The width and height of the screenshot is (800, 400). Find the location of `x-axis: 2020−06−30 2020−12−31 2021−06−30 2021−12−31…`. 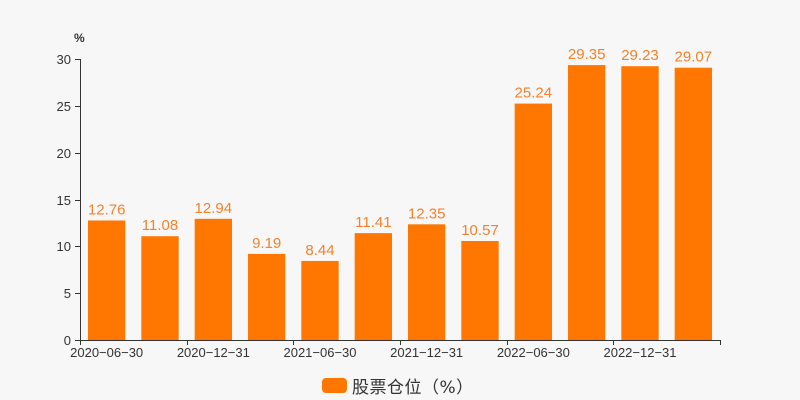

x-axis: 2020−06−30 2020−12−31 2021−06−30 2021−12−31… is located at coordinates (395, 350).